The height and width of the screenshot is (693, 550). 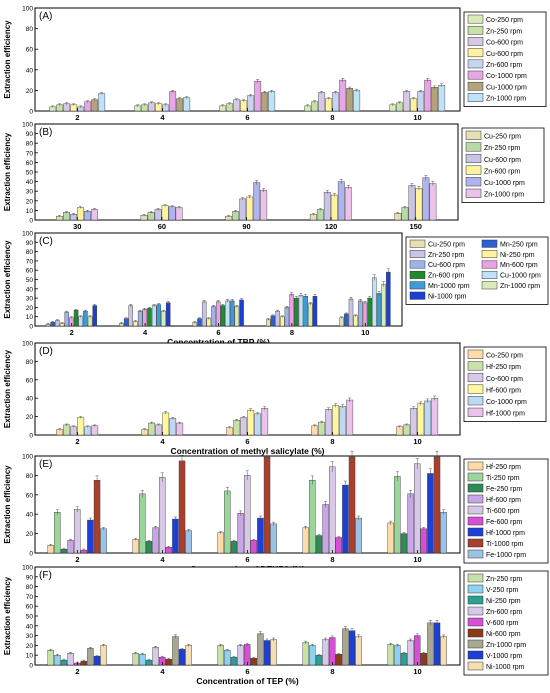 What do you see at coordinates (477, 270) in the screenshot?
I see `legend-box` at bounding box center [477, 270].